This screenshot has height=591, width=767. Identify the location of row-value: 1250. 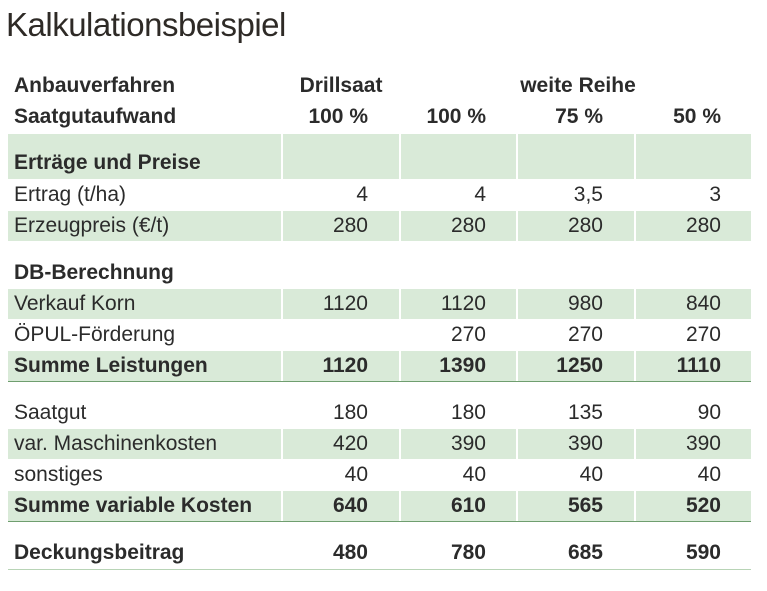
(579, 365).